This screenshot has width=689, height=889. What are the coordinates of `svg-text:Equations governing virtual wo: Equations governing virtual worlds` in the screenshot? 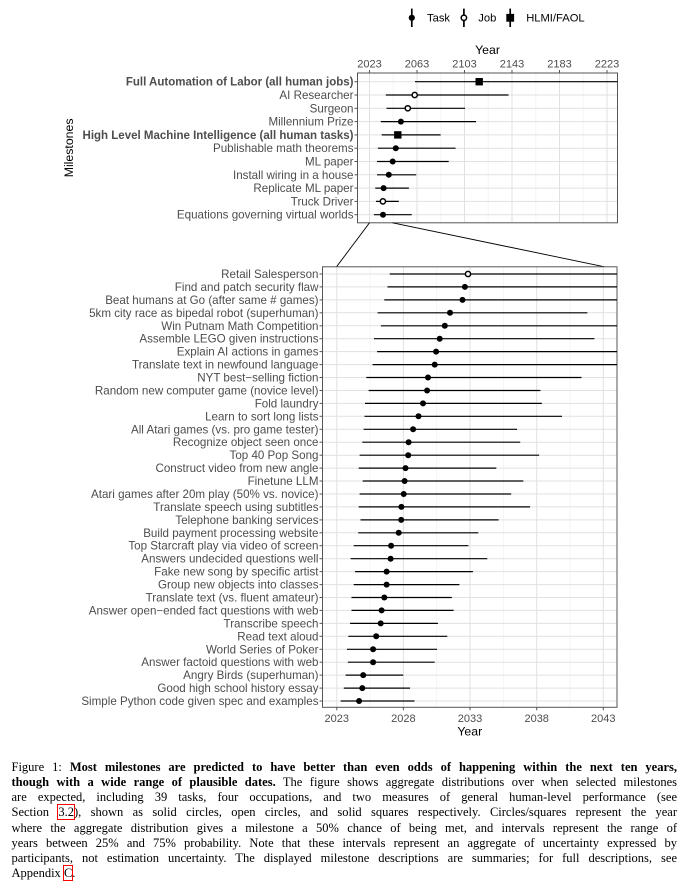 It's located at (265, 215).